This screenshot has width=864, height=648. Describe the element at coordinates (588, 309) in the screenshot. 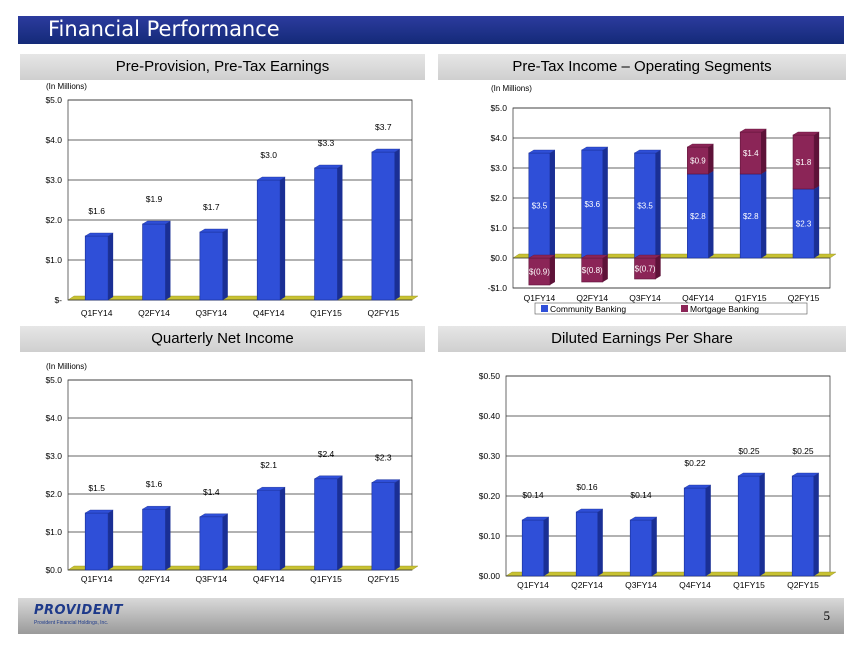

I see `legend-label: Community Banking` at that location.